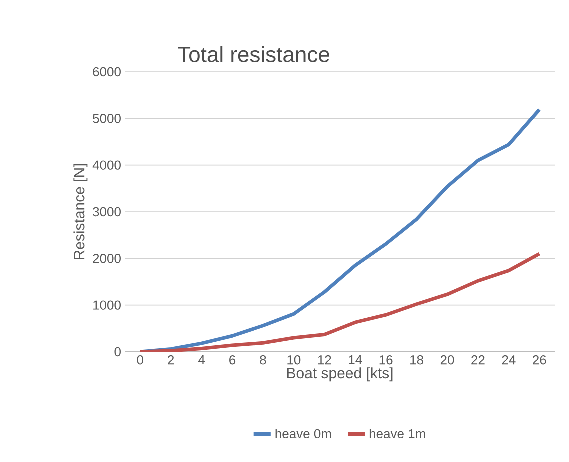 This screenshot has width=569, height=462. What do you see at coordinates (304, 433) in the screenshot?
I see `legend-label: heave 0m` at bounding box center [304, 433].